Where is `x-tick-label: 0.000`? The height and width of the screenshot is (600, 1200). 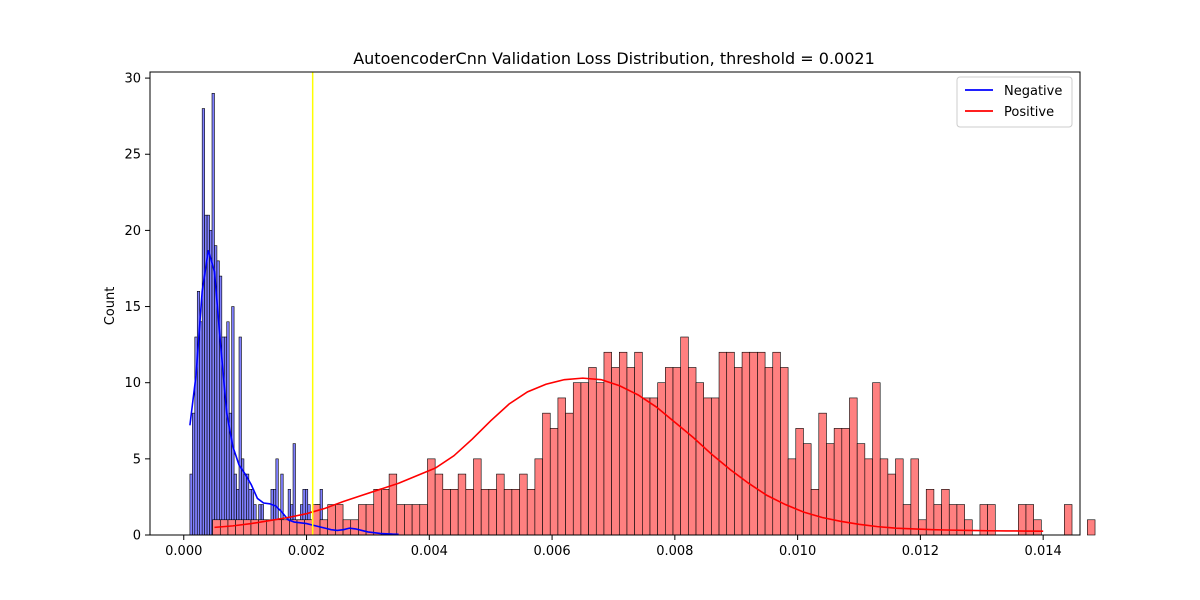 x-tick-label: 0.000 is located at coordinates (183, 551).